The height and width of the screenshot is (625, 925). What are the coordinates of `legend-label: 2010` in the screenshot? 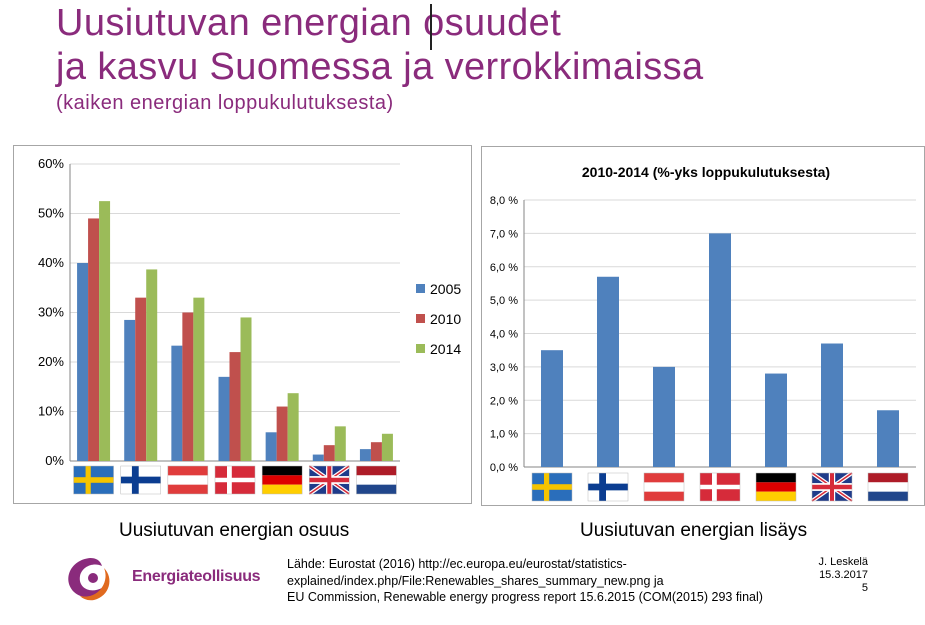 It's located at (445, 319).